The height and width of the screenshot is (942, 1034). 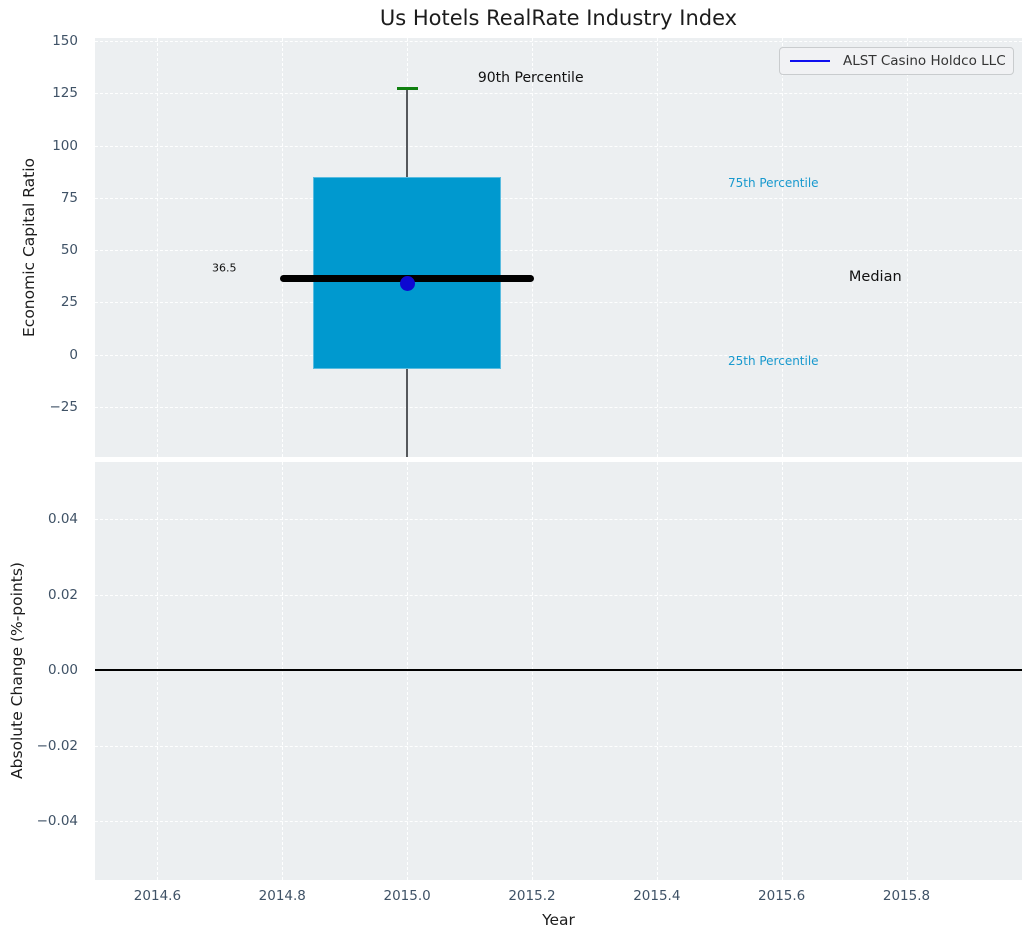 I want to click on annotation-median: Median, so click(x=875, y=277).